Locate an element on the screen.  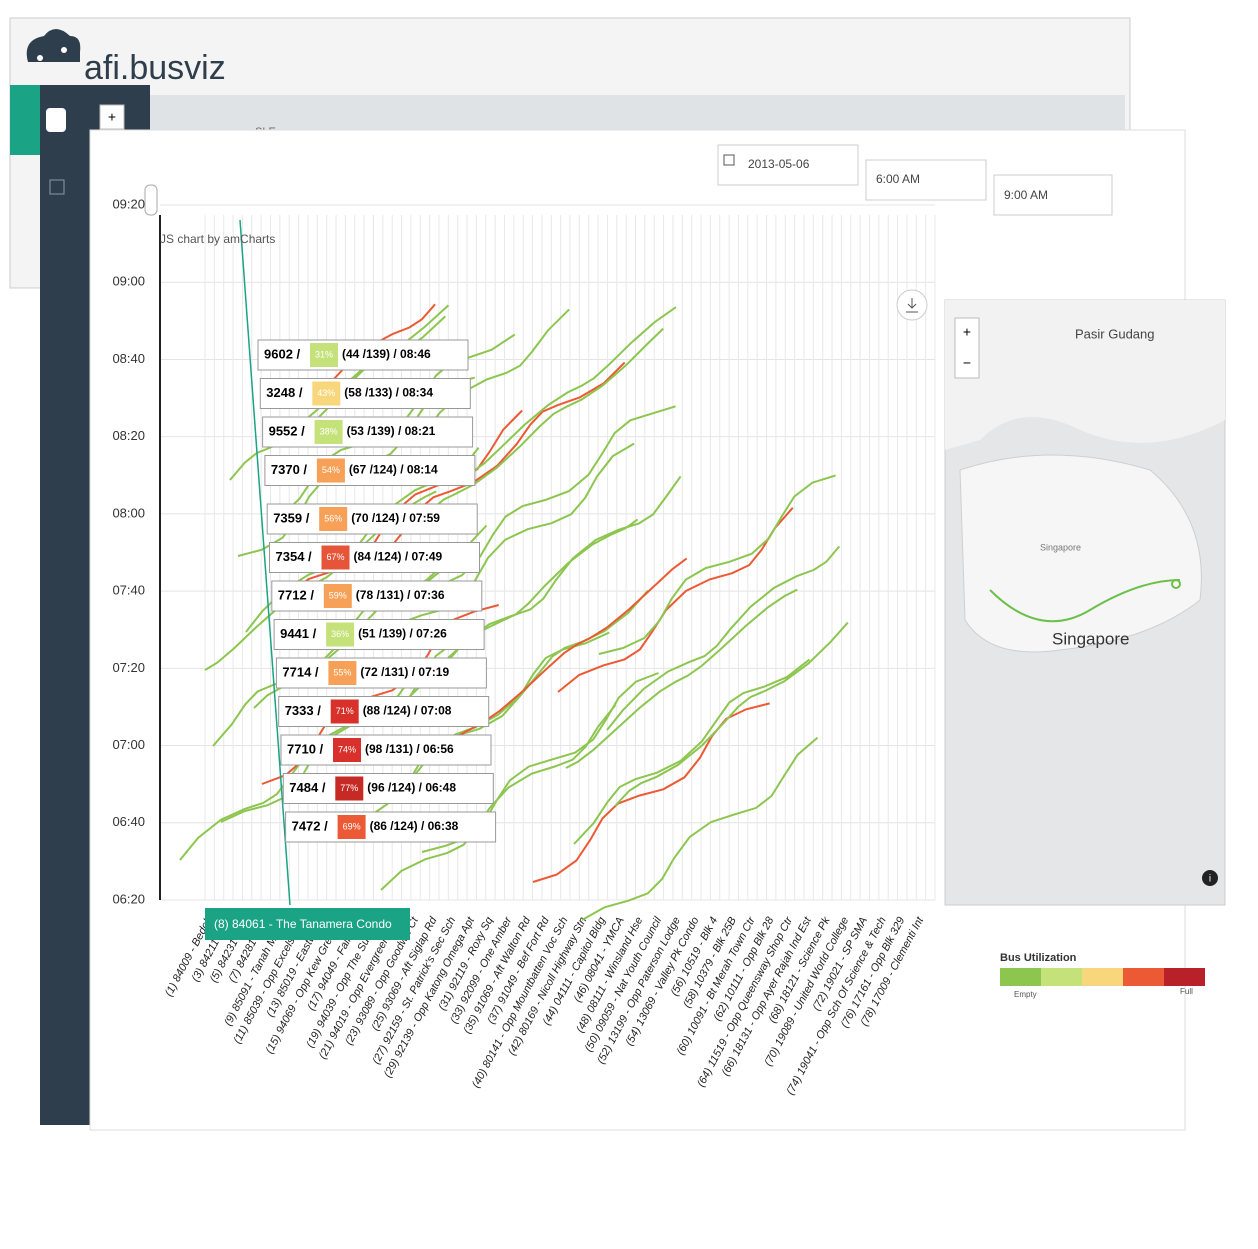
chart-icon is located at coordinates (57, 187).